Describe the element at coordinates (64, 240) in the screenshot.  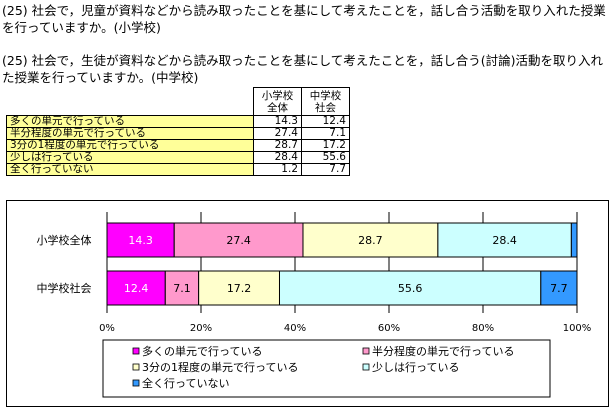
I see `category-label: 小学校全体` at that location.